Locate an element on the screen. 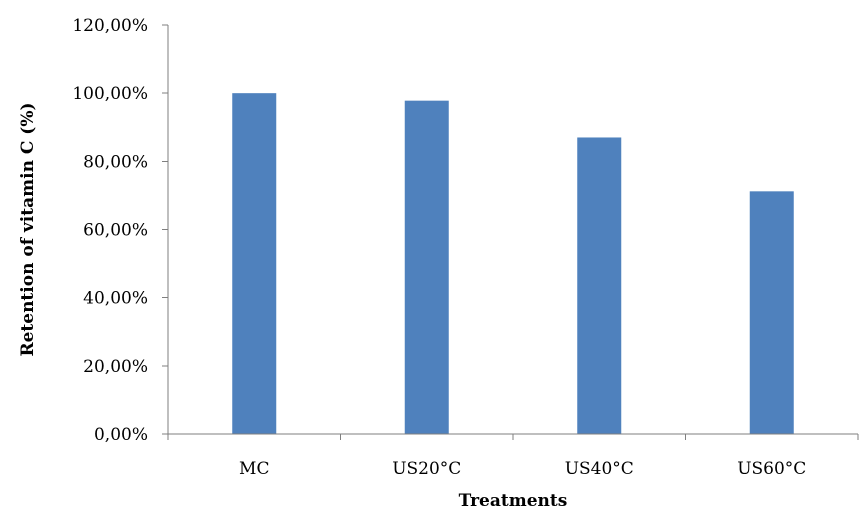  y-tick-label: 60,00% is located at coordinates (115, 231).